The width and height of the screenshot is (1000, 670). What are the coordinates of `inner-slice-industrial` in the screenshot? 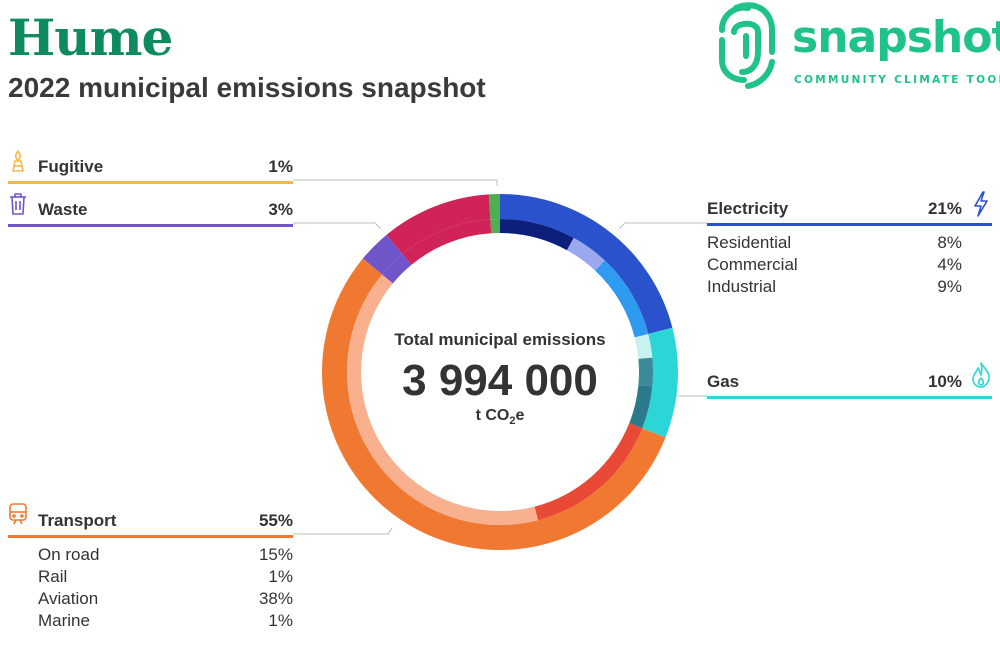 It's located at (622, 299).